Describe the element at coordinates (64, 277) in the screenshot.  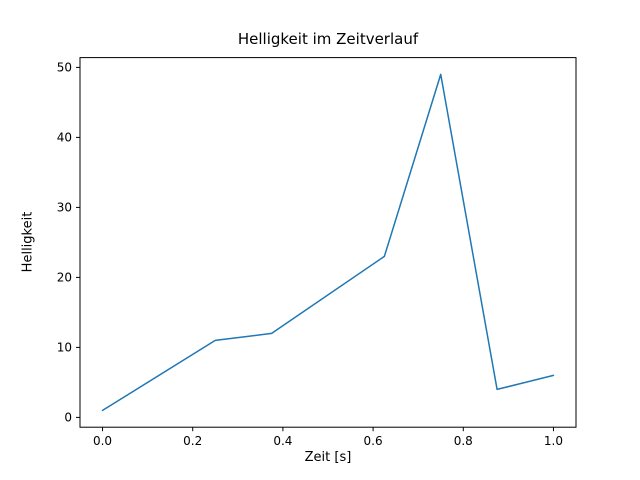
I see `y-tick-label: 20` at that location.